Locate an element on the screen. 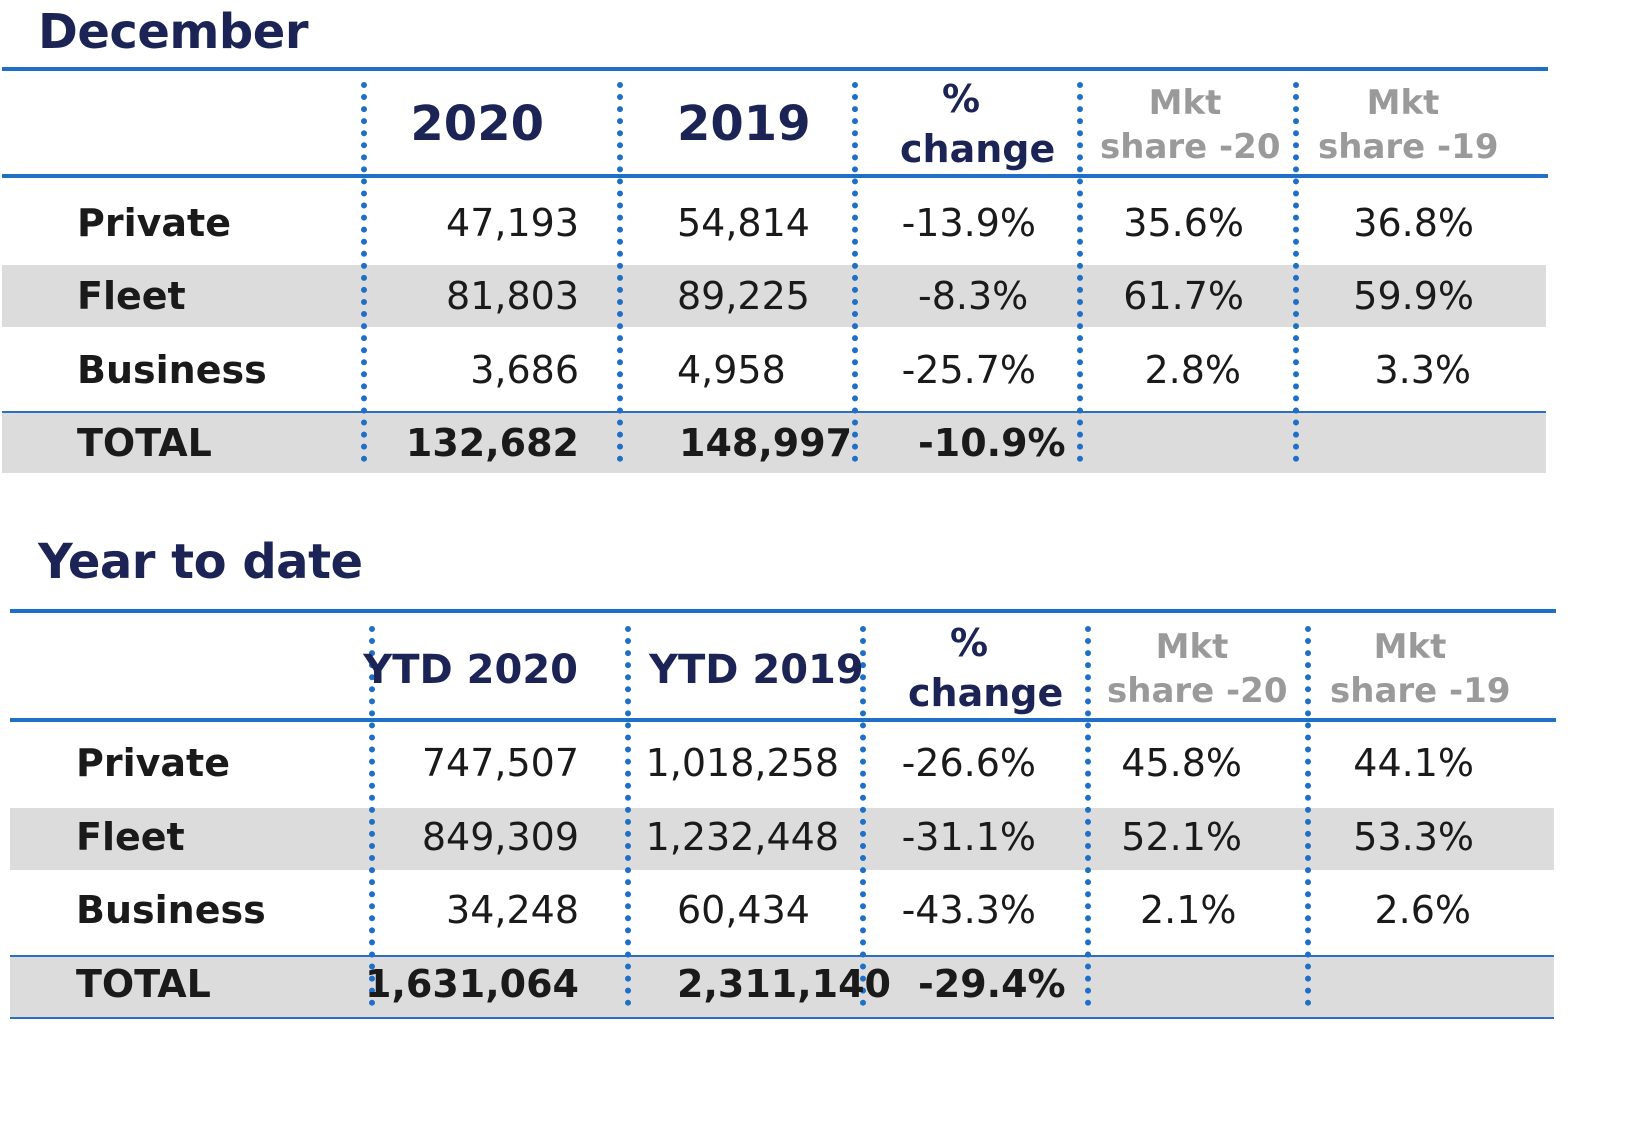 The width and height of the screenshot is (1634, 1130). value-mkt-share-19: 2.6% is located at coordinates (1422, 910).